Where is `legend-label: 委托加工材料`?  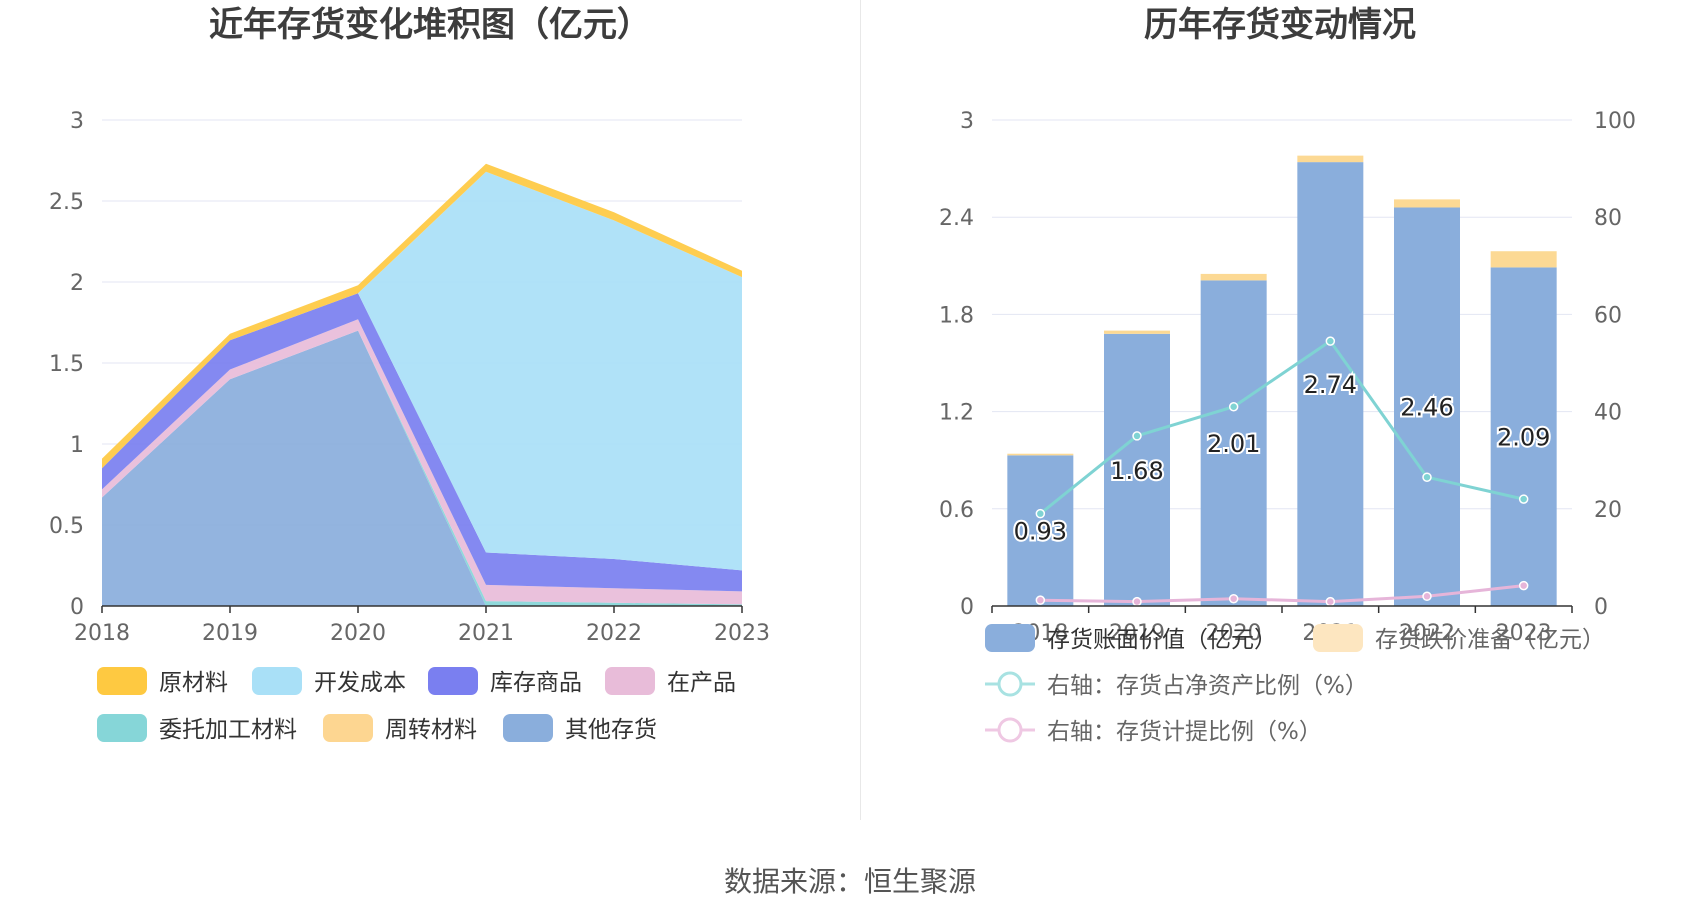
legend-label: 委托加工材料 is located at coordinates (228, 730).